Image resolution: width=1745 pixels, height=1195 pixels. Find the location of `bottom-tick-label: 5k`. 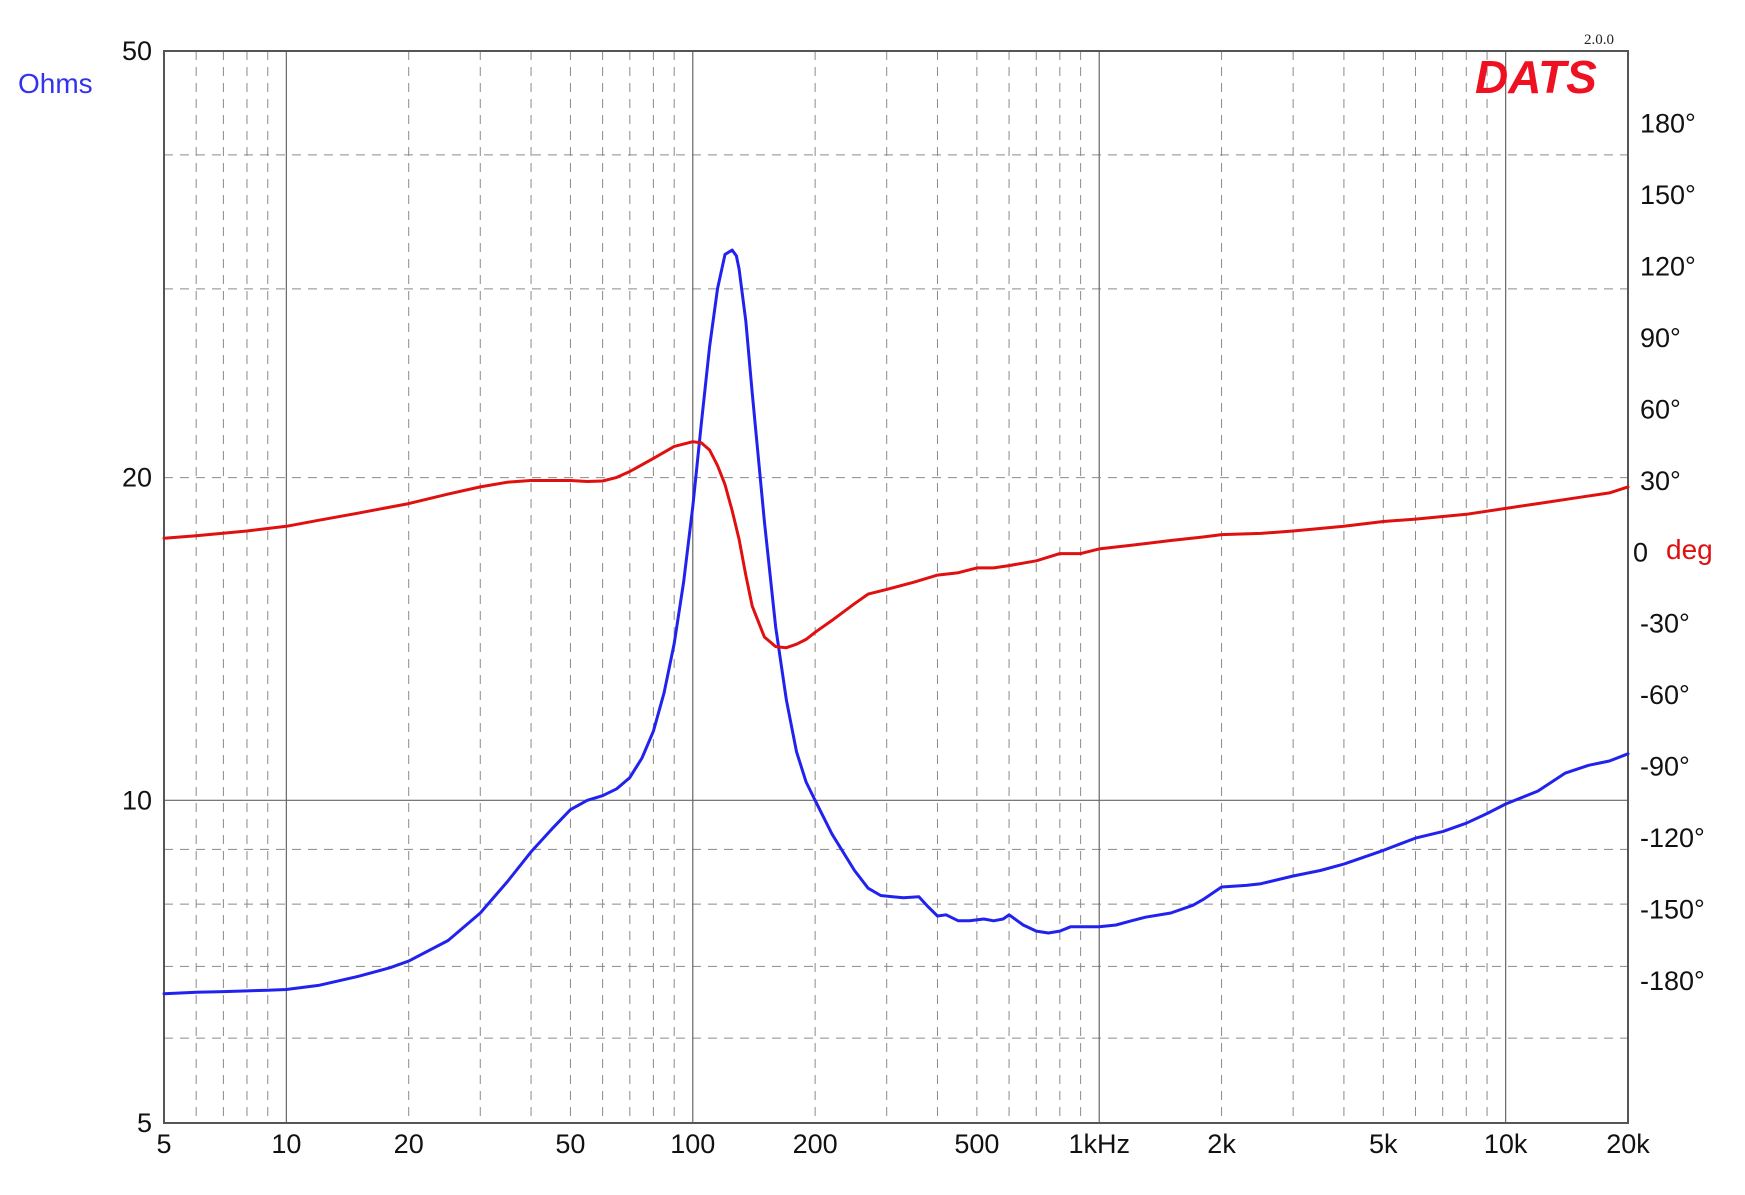

bottom-tick-label: 5k is located at coordinates (1383, 1144).